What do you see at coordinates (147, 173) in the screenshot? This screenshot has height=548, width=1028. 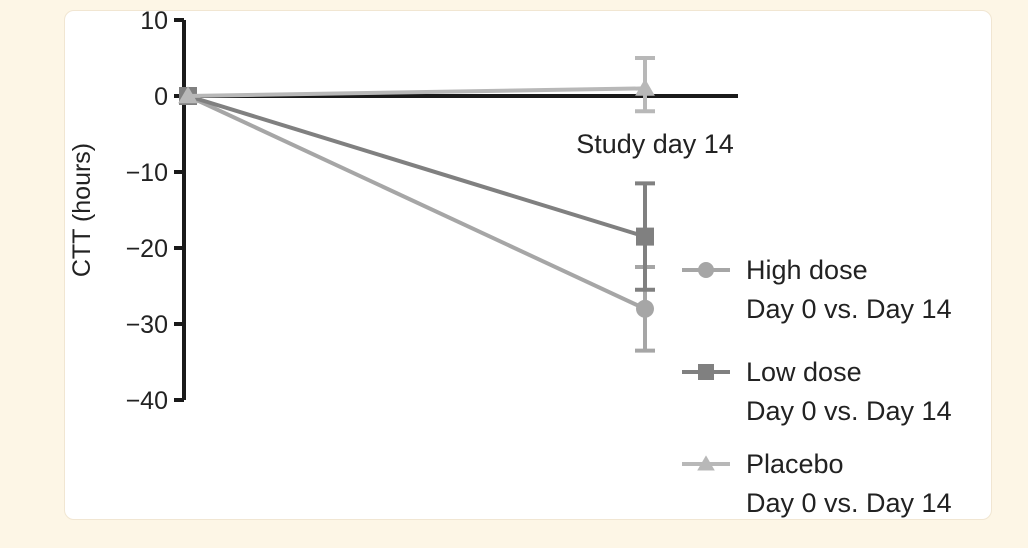 I see `y-tick-label: −10` at bounding box center [147, 173].